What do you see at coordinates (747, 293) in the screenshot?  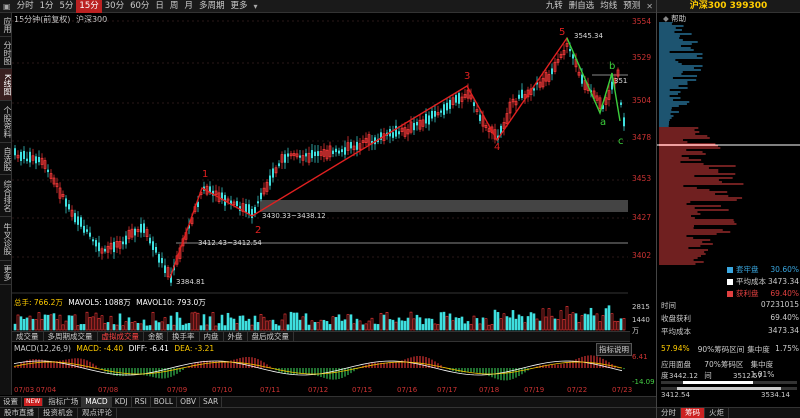 I see `legend-label: 获利盘` at bounding box center [747, 293].